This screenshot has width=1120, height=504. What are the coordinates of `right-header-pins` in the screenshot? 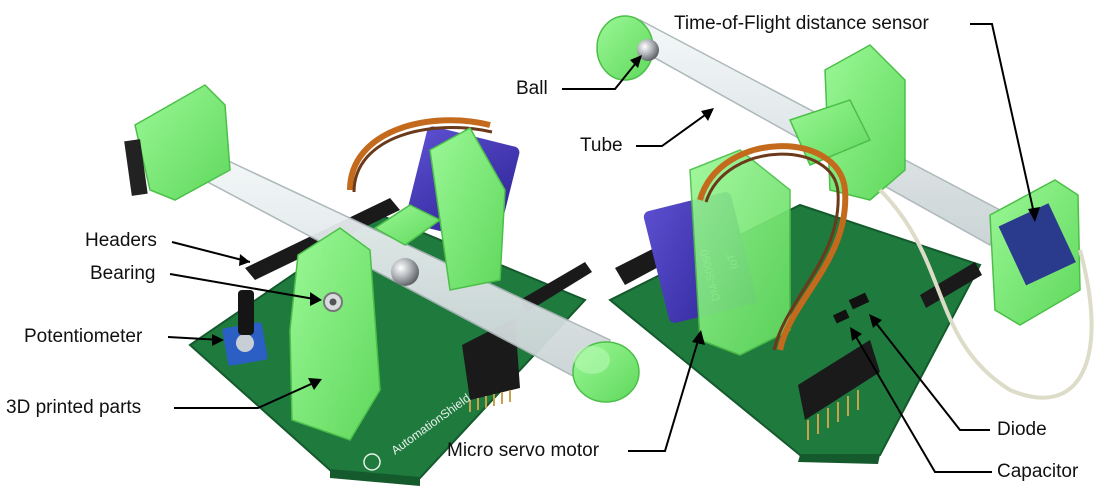 It's located at (833, 415).